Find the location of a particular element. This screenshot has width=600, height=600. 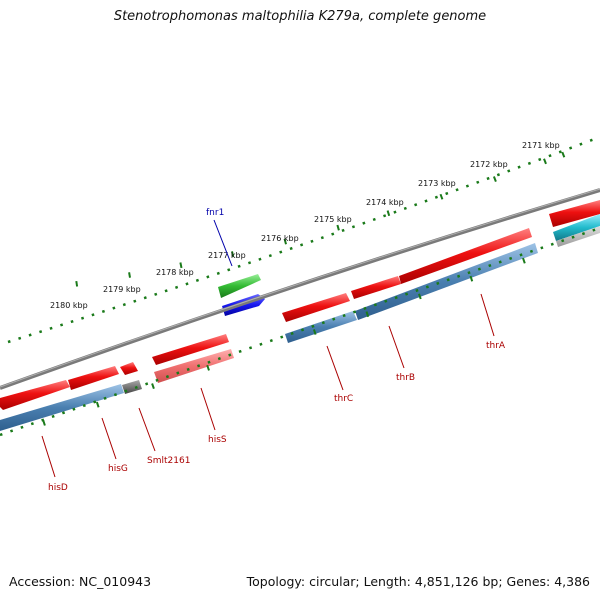

gene-label-hisS: hisS is located at coordinates (213, 416).